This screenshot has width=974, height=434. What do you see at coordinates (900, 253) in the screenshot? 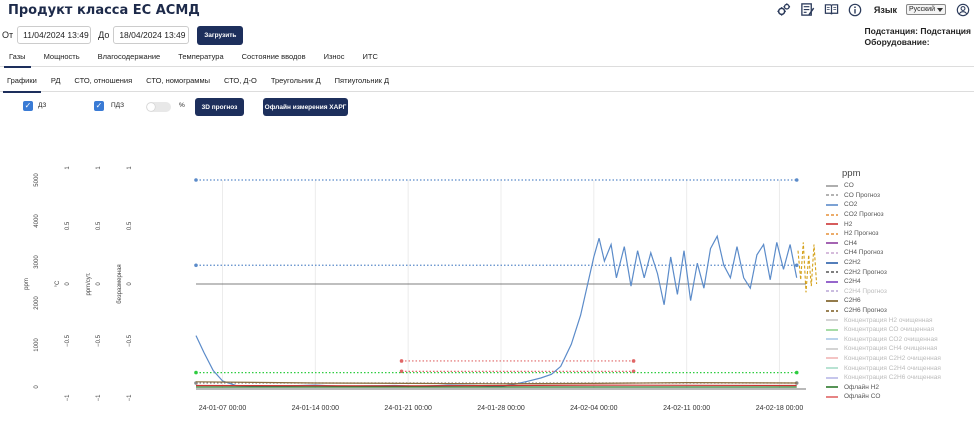
I see `legend-item: CH4 Прогноз` at bounding box center [900, 253].